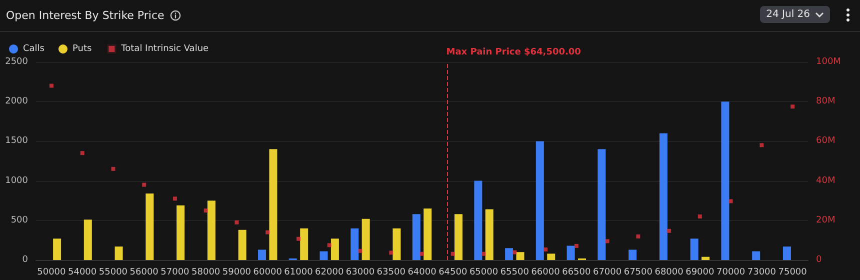 Image resolution: width=860 pixels, height=280 pixels. What do you see at coordinates (788, 14) in the screenshot?
I see `text: 24 Jul 26` at bounding box center [788, 14].